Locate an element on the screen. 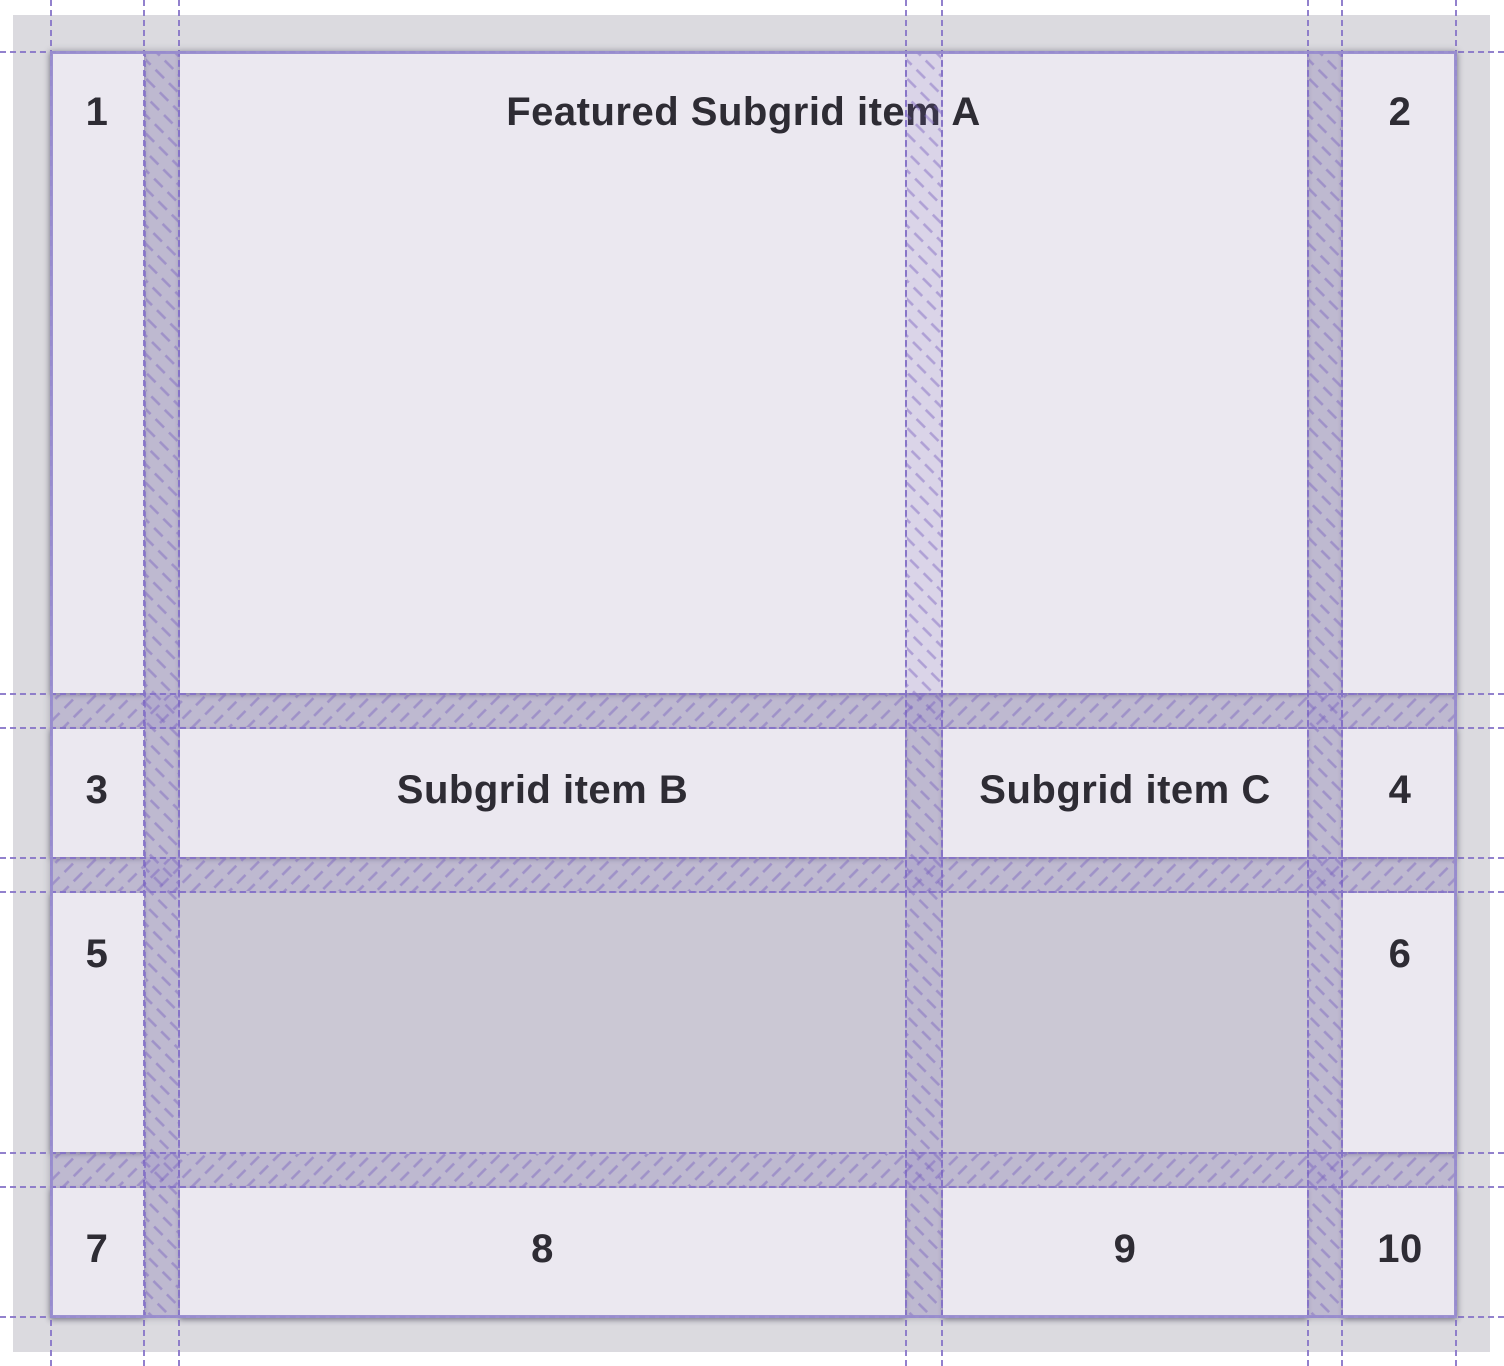 The width and height of the screenshot is (1504, 1366). grid-item-subgrid-b: Subgrid item B is located at coordinates (542, 793).